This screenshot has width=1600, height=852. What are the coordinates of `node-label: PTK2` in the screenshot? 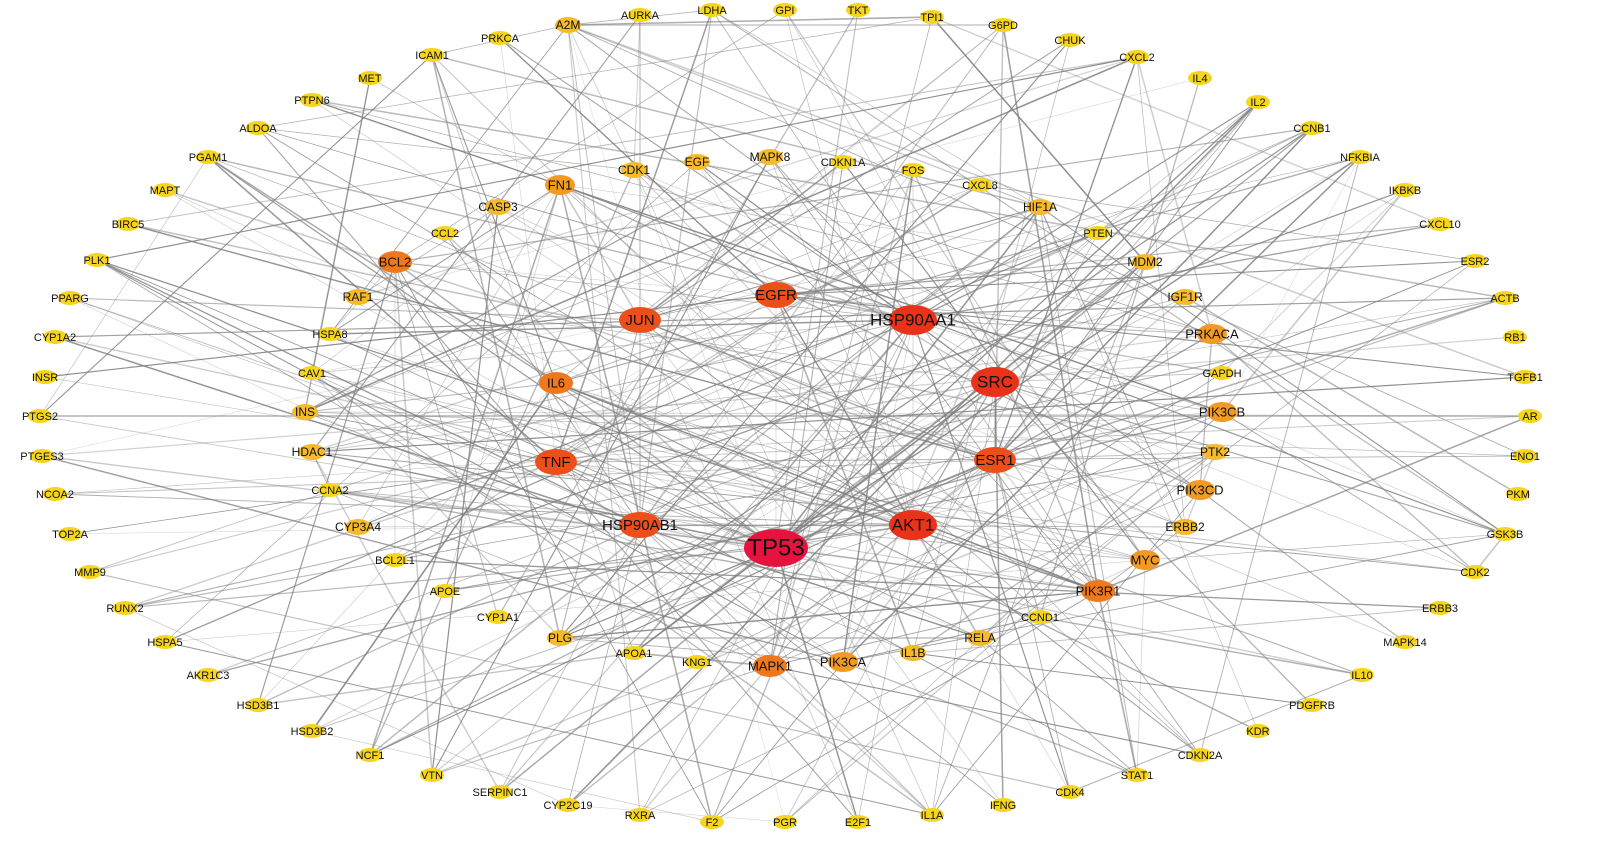 It's located at (1215, 452).